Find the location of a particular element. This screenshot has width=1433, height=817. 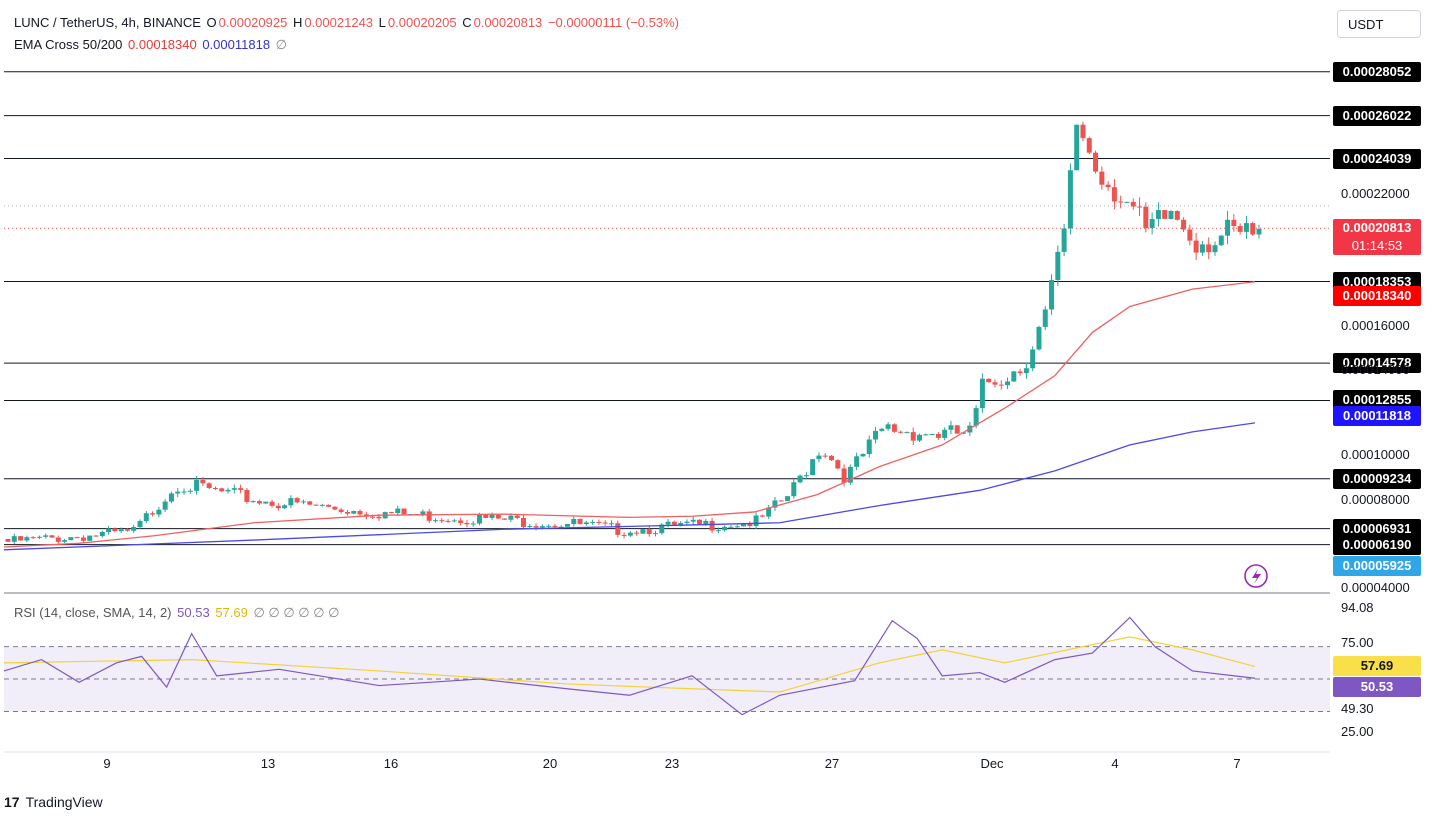

low-value: 0.00020205 is located at coordinates (422, 22).